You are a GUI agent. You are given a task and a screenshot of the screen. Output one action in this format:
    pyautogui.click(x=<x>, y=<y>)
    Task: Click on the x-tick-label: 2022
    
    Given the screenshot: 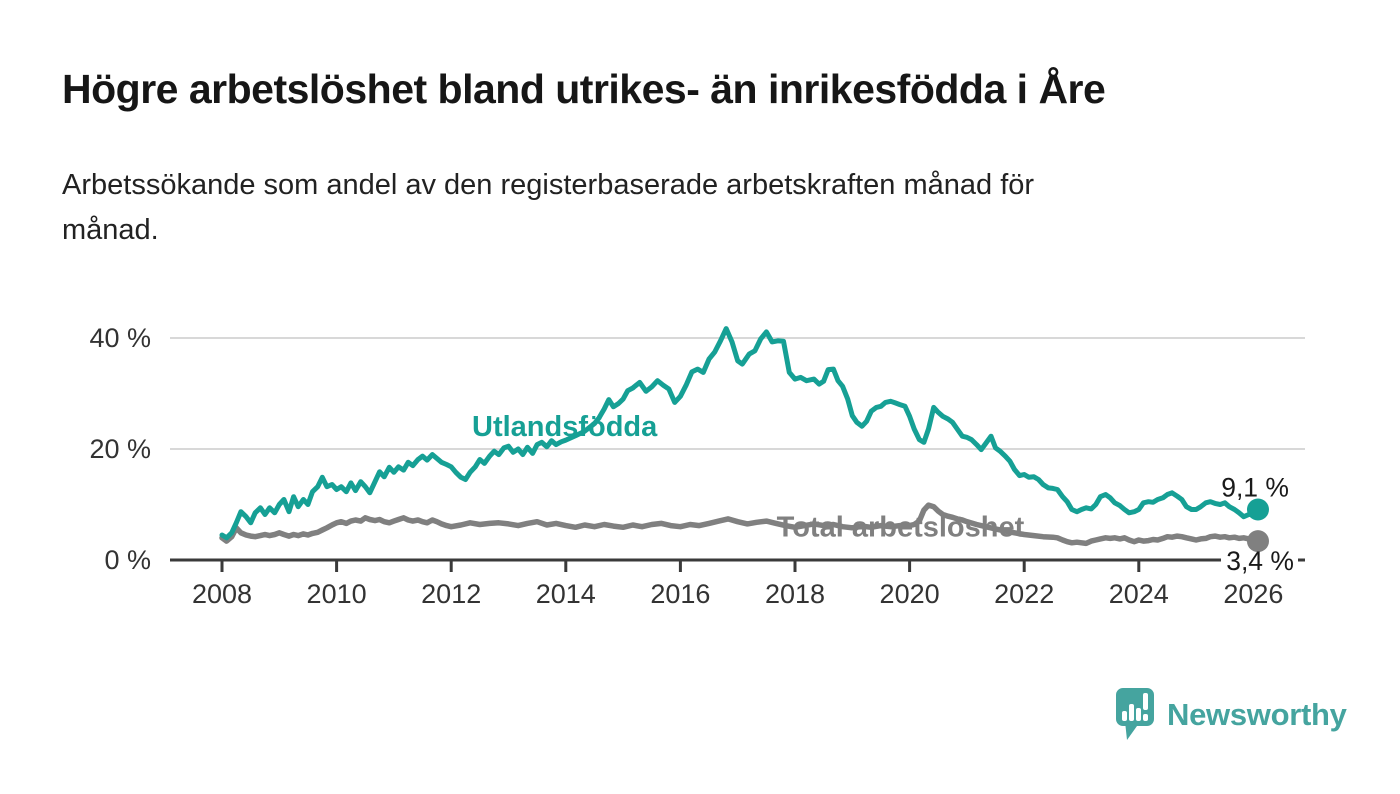 What is the action you would take?
    pyautogui.click(x=1024, y=594)
    